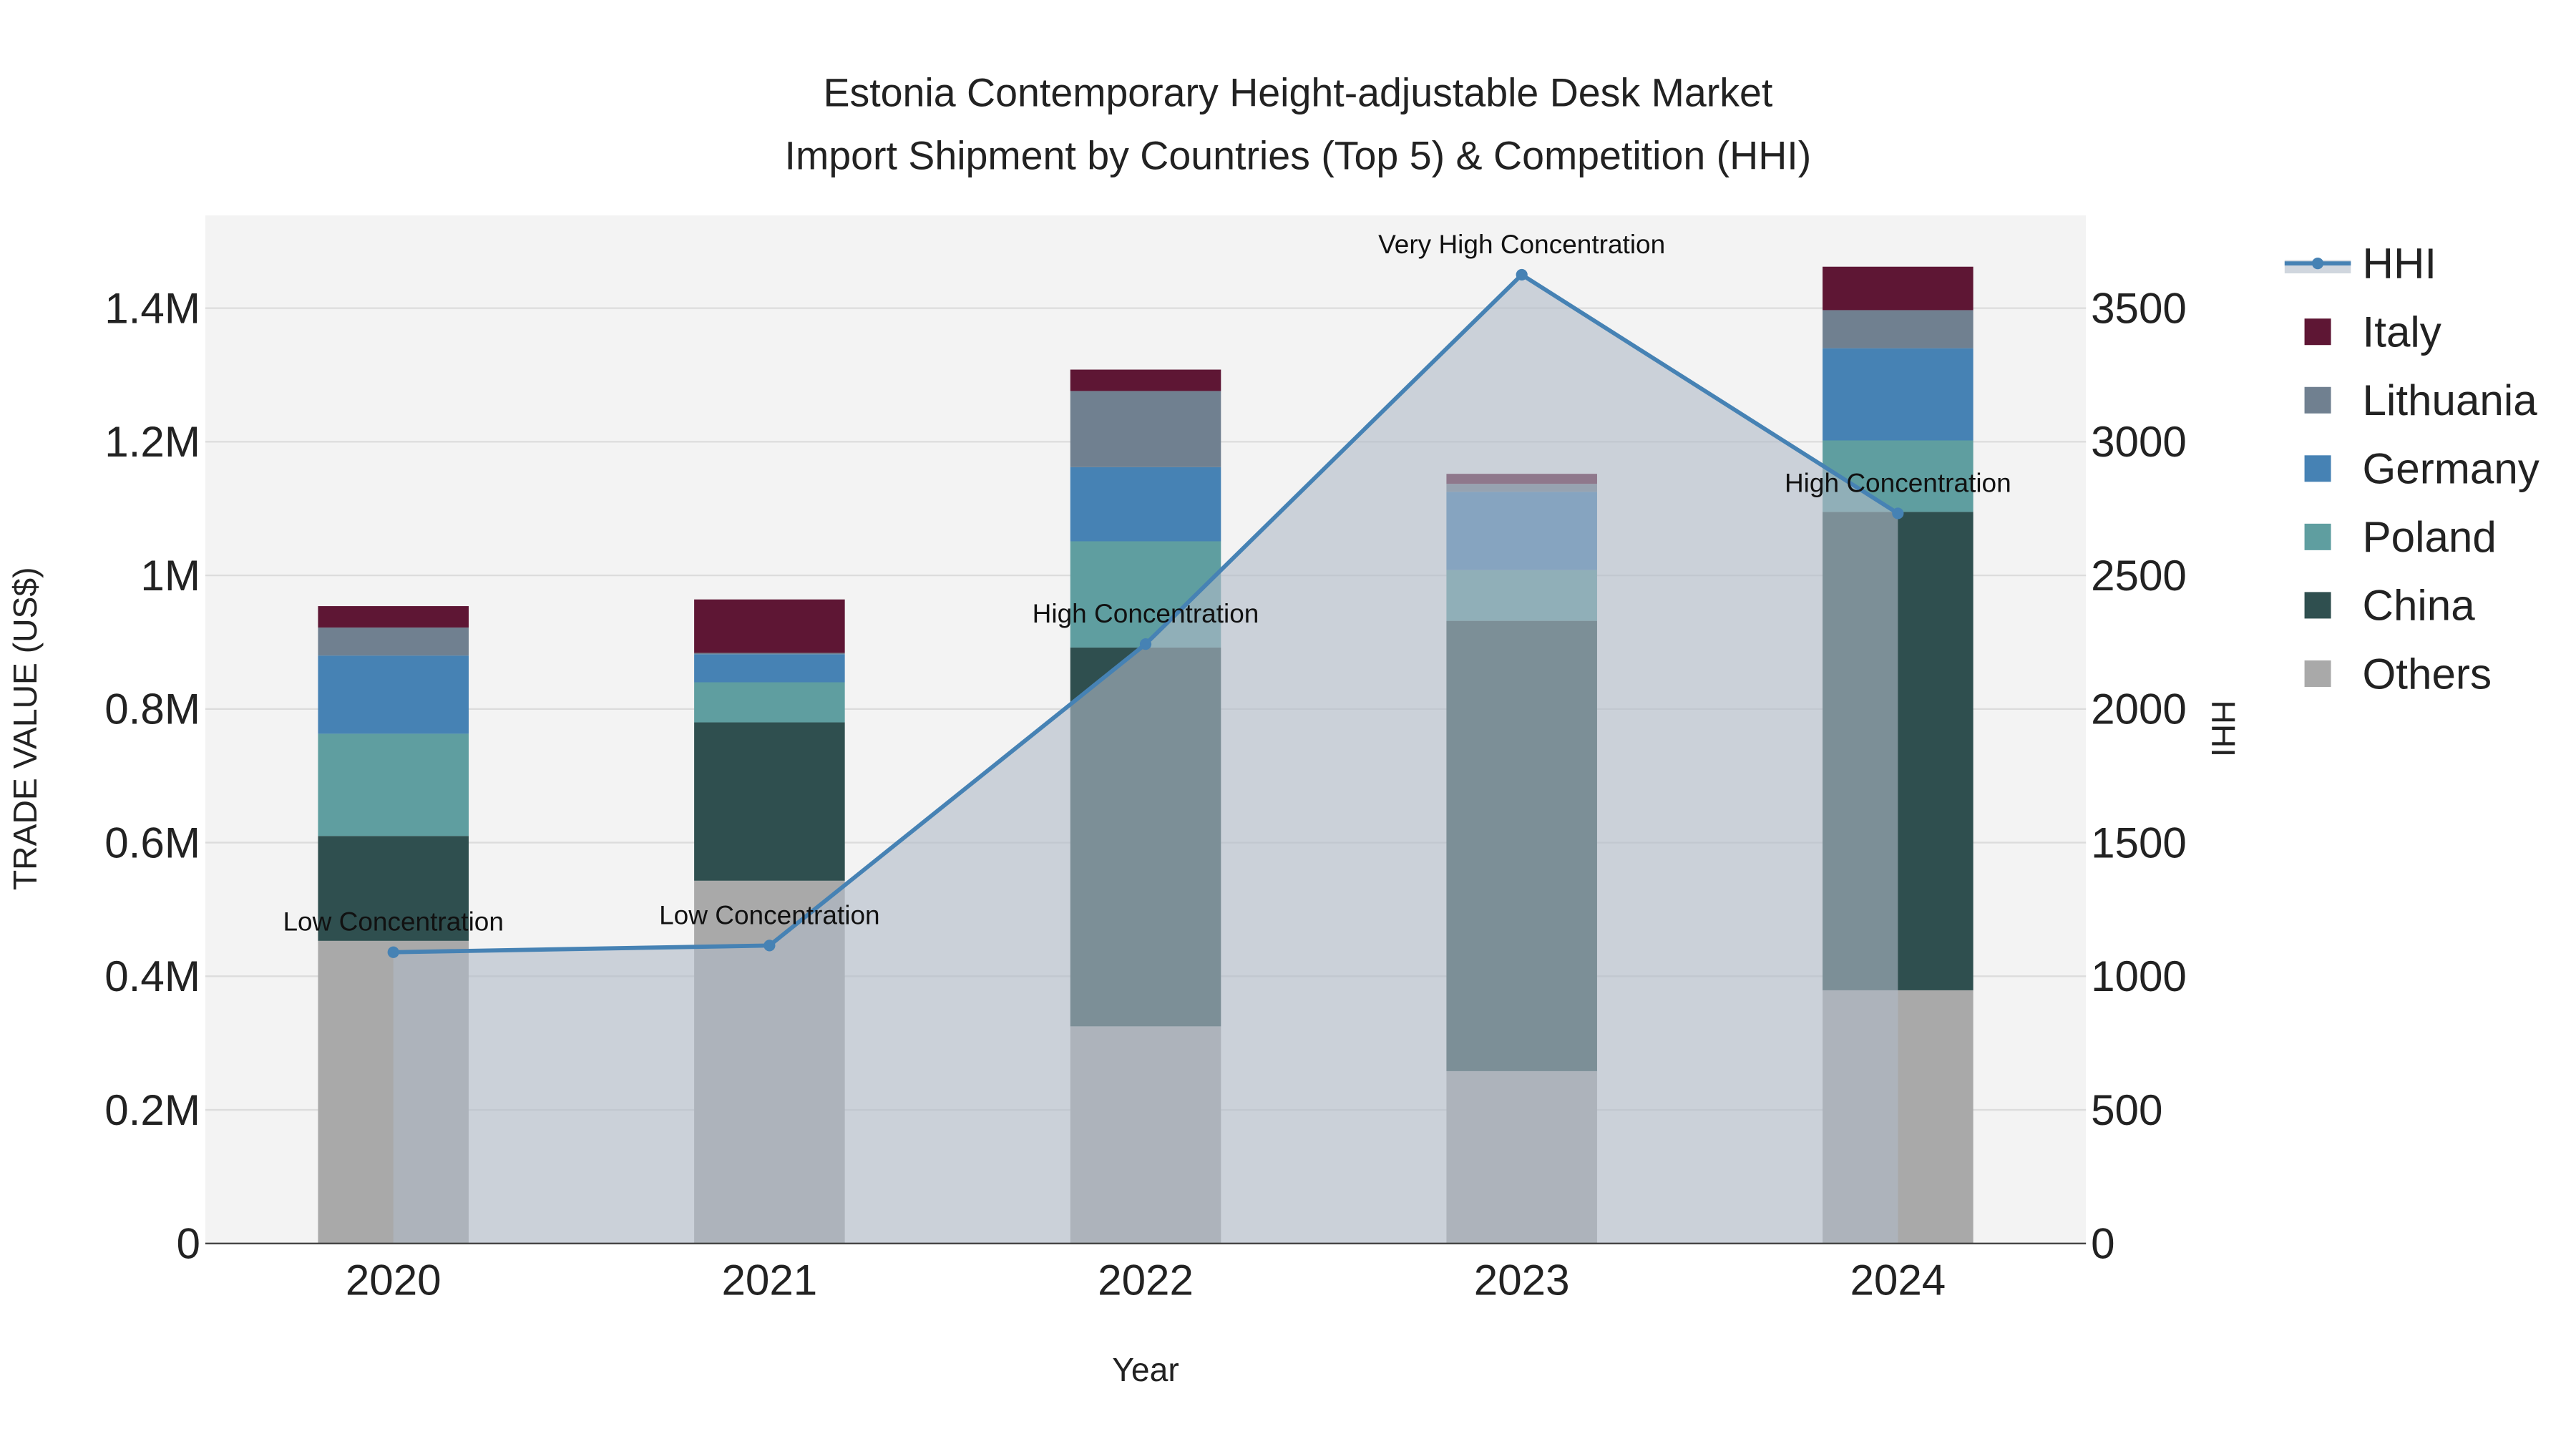 This screenshot has width=2576, height=1449. I want to click on y2-tick-label: 2500, so click(2139, 576).